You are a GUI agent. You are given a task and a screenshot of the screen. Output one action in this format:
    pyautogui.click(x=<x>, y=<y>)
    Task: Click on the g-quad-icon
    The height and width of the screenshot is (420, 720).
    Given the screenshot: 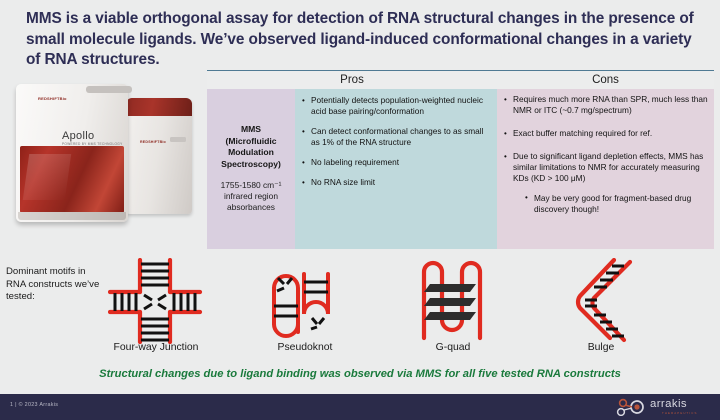 What is the action you would take?
    pyautogui.click(x=452, y=300)
    